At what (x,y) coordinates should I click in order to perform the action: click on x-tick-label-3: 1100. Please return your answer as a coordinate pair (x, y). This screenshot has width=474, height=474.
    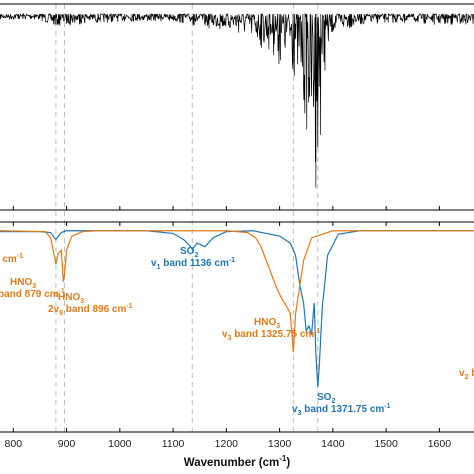
    Looking at the image, I should click on (173, 444).